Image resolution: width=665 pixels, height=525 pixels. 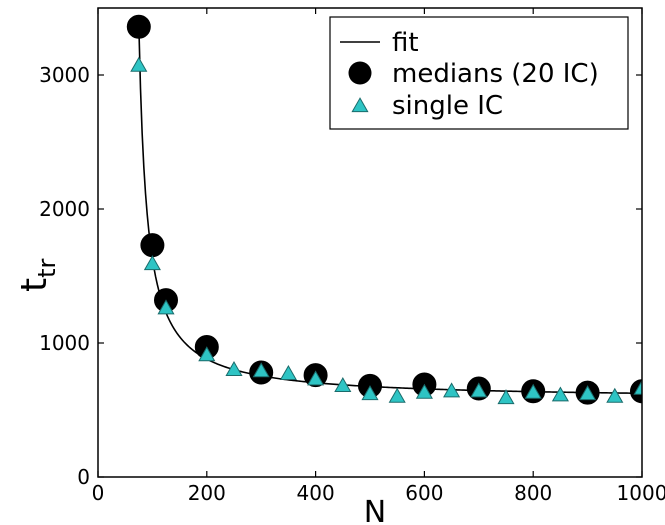 What do you see at coordinates (64, 343) in the screenshot?
I see `y-tick-label: 1000` at bounding box center [64, 343].